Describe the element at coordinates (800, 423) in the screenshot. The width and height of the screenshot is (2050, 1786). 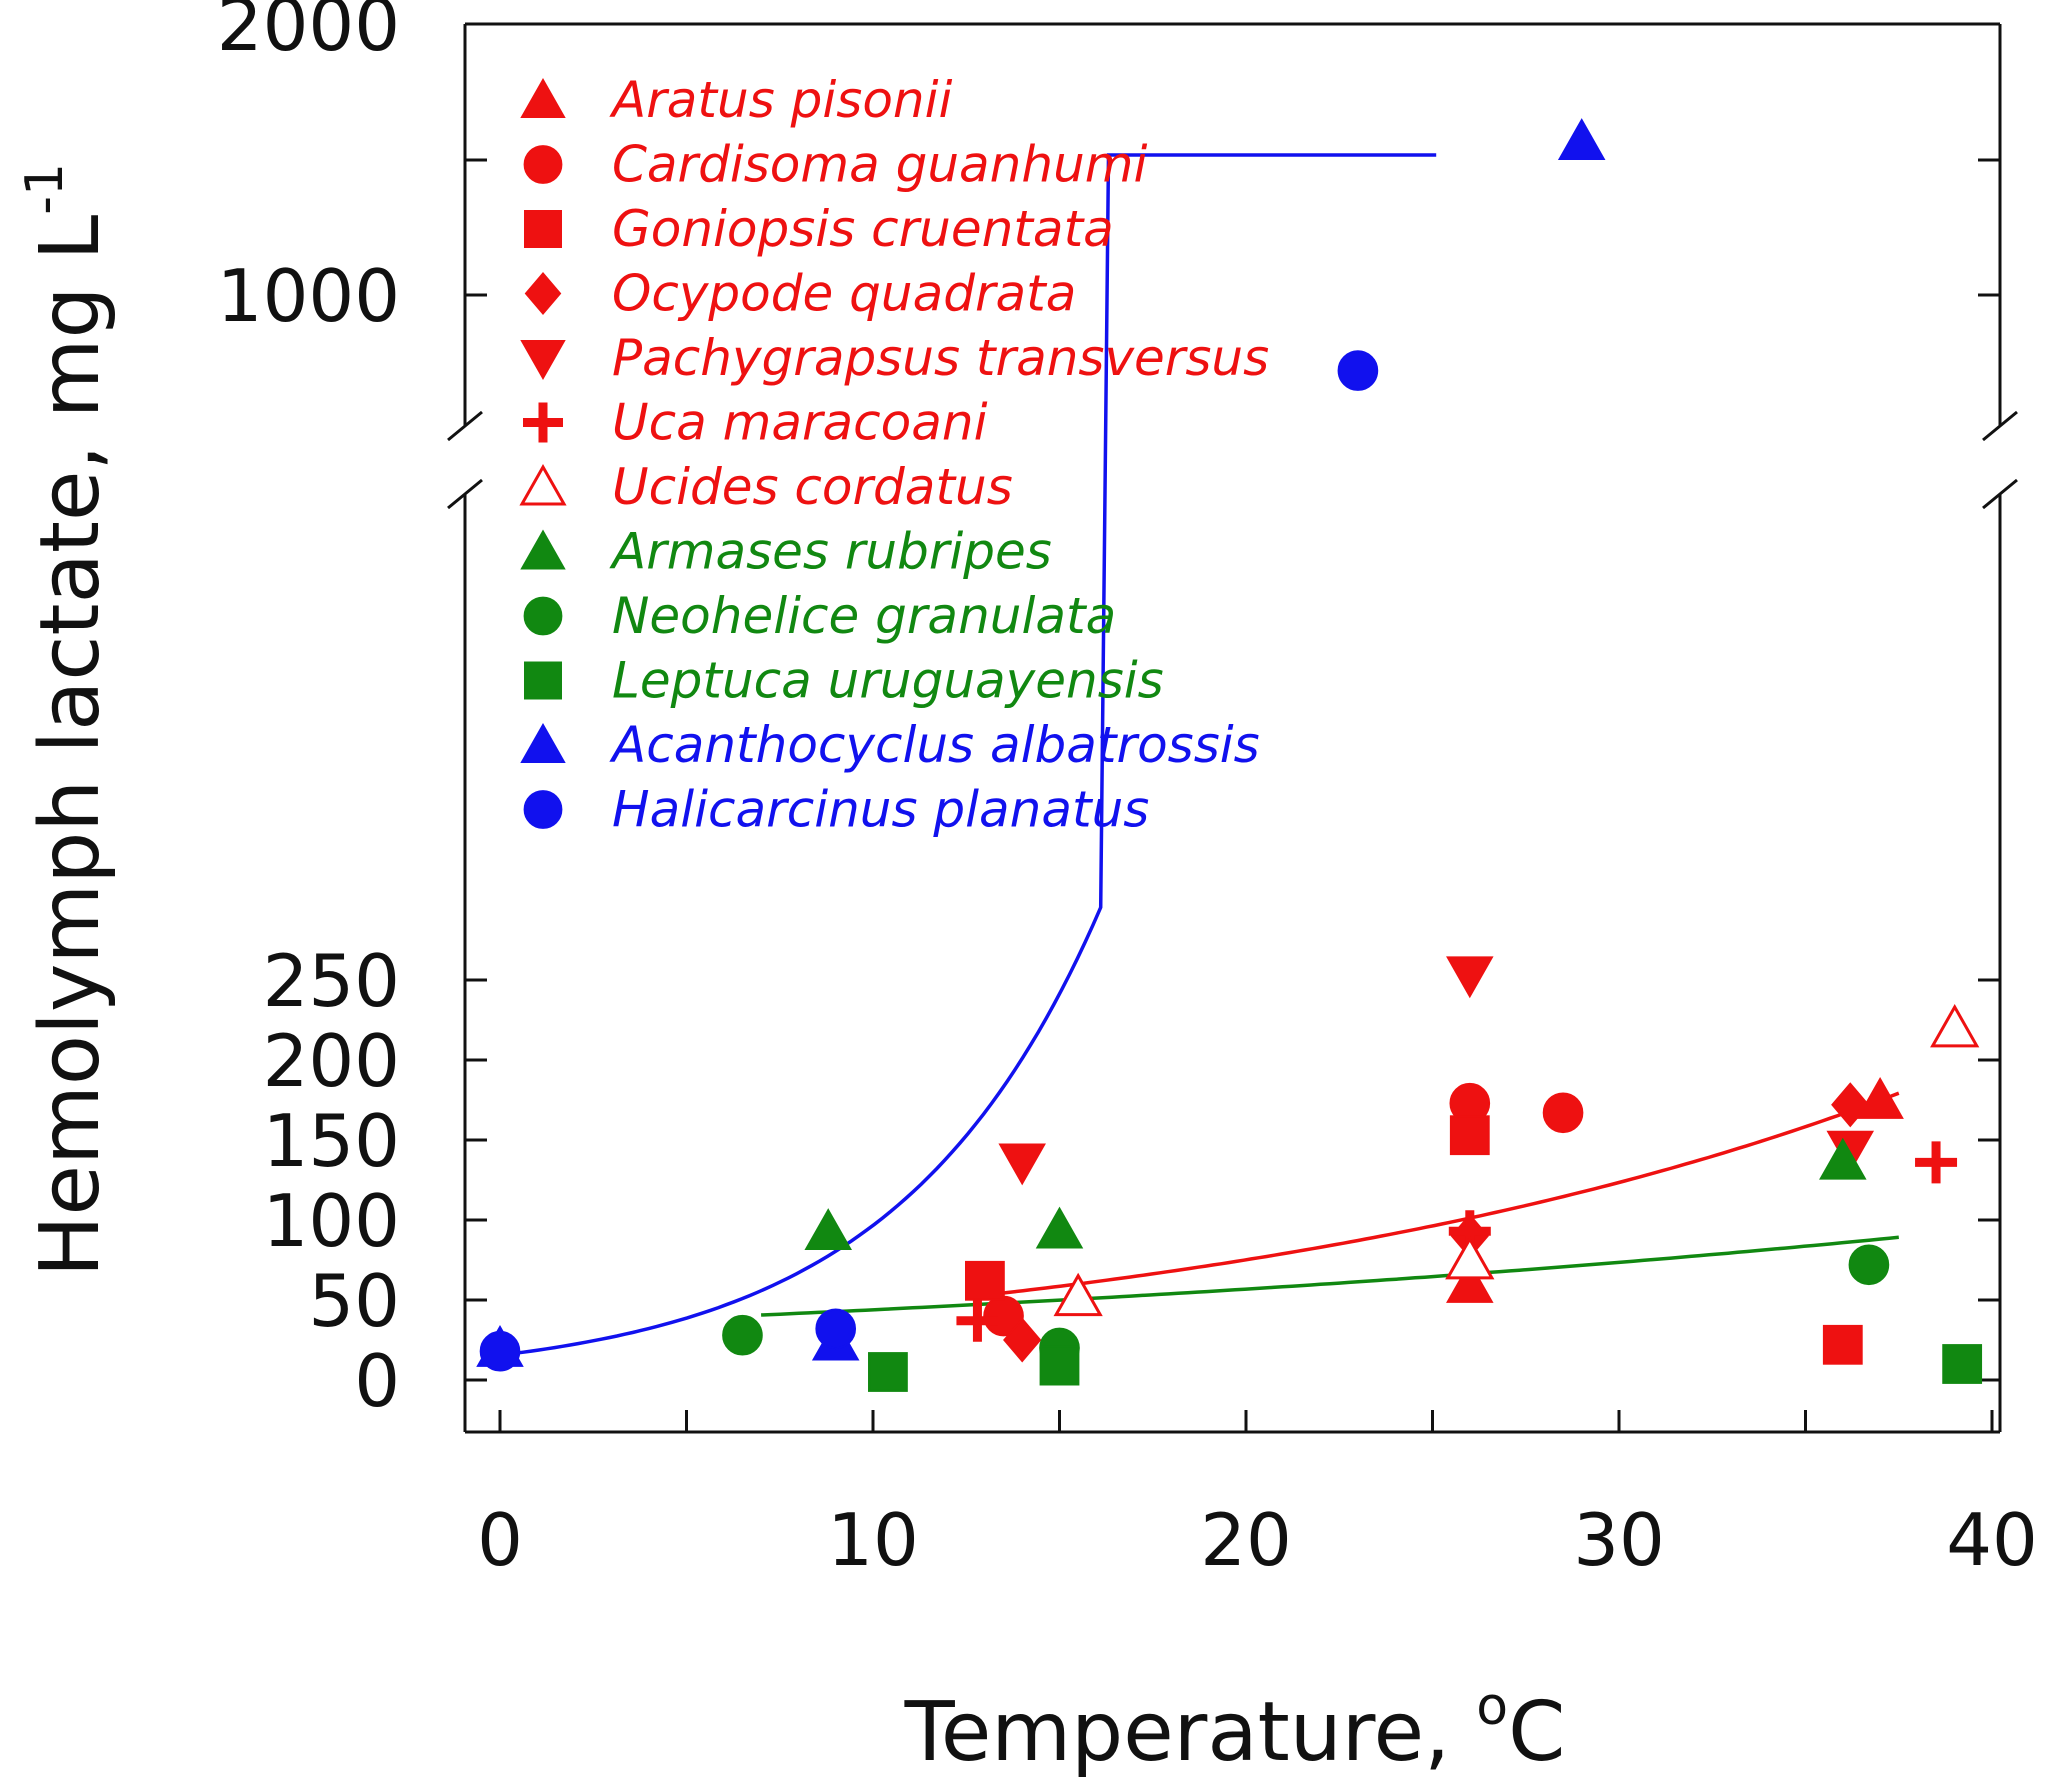
I see `legend-label: Uca maracoani` at that location.